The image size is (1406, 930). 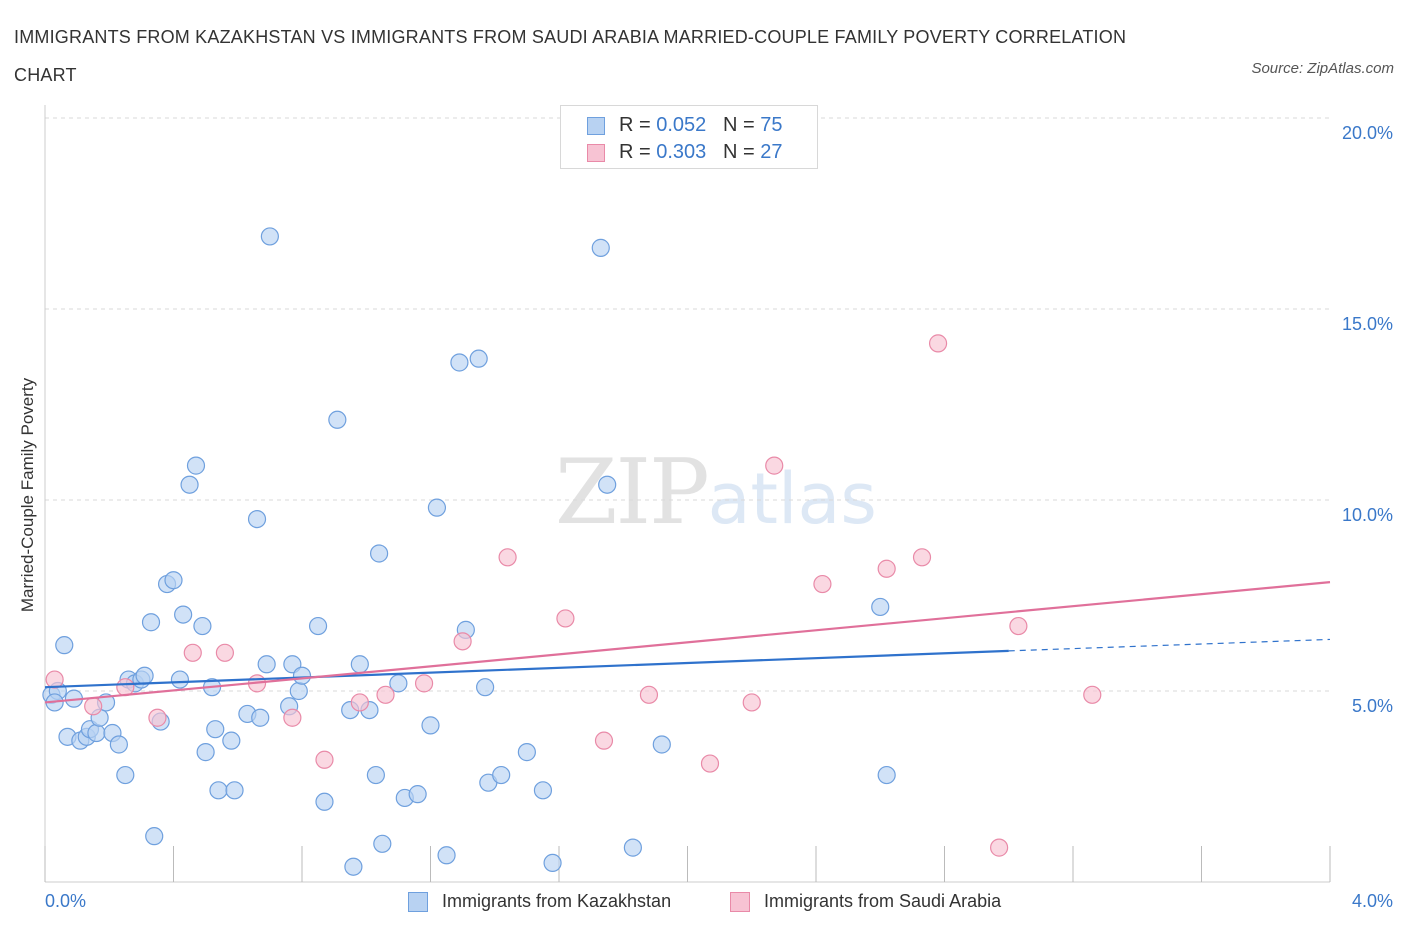 What do you see at coordinates (687, 642) in the screenshot?
I see `trendline-saudi` at bounding box center [687, 642].